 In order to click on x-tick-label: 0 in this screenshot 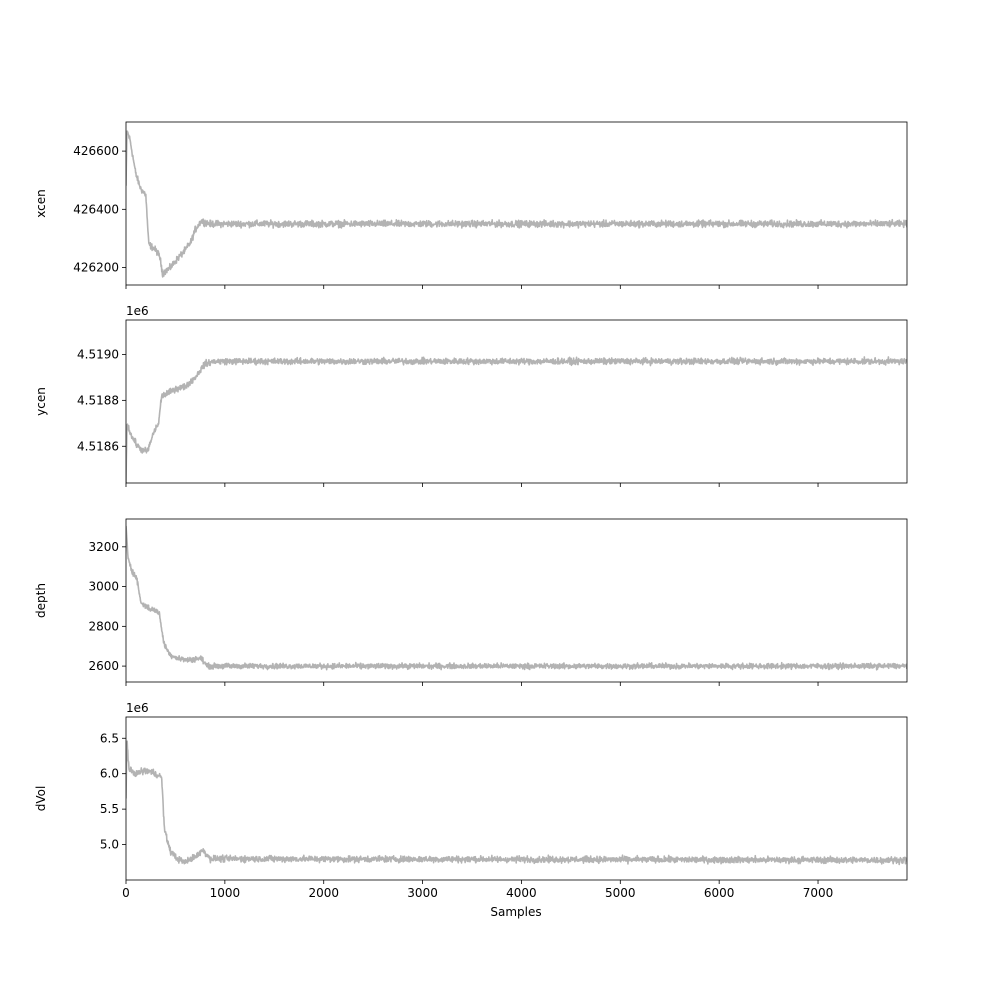, I will do `click(126, 893)`.